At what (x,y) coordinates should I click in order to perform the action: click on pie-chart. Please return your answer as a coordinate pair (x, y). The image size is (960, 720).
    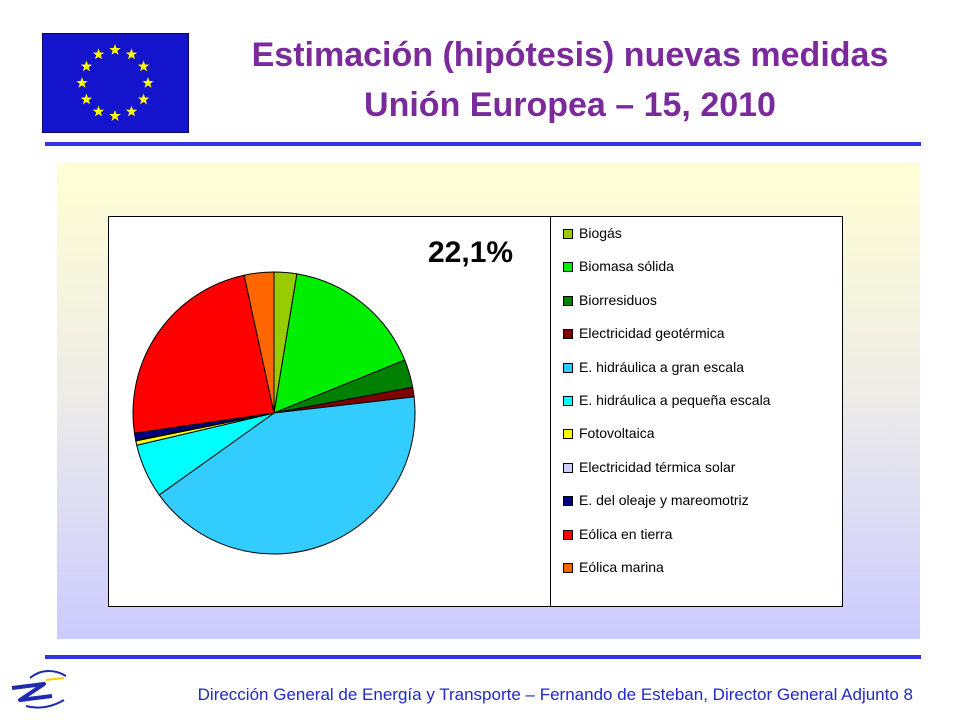
    Looking at the image, I should click on (274, 413).